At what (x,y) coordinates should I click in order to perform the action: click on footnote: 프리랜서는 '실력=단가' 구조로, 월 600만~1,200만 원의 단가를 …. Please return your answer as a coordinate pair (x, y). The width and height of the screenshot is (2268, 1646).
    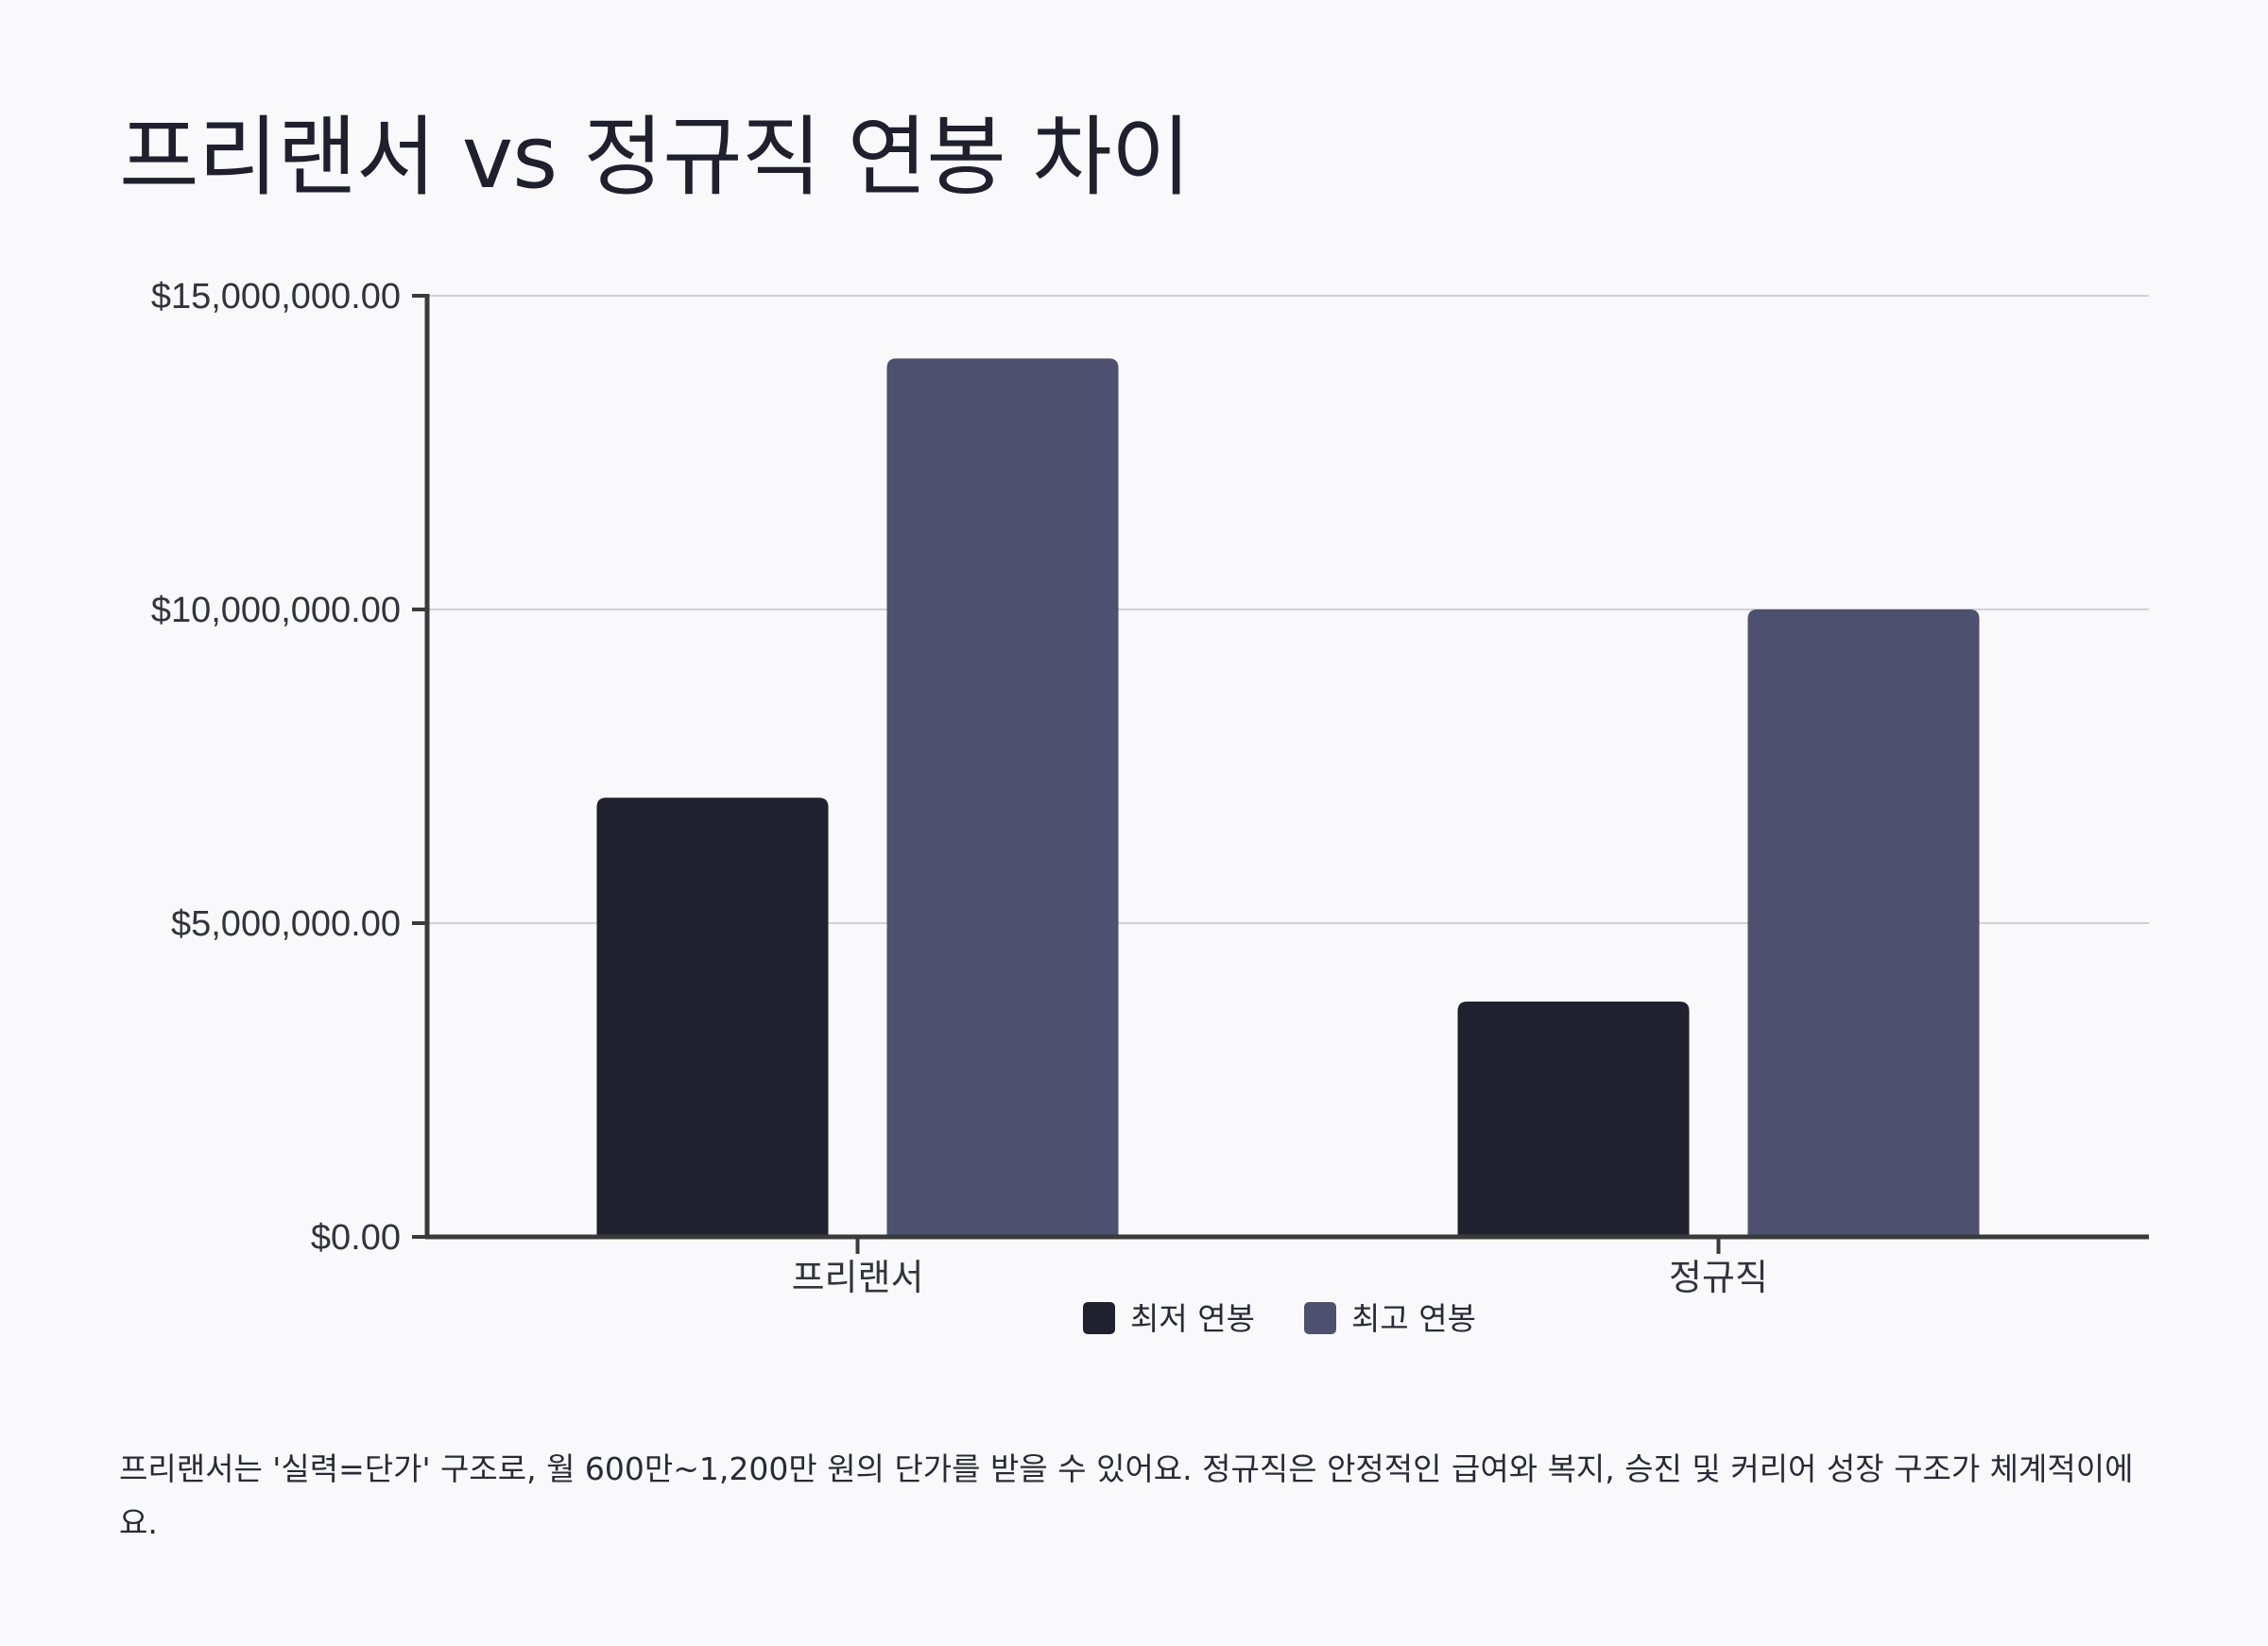
    Looking at the image, I should click on (1126, 1495).